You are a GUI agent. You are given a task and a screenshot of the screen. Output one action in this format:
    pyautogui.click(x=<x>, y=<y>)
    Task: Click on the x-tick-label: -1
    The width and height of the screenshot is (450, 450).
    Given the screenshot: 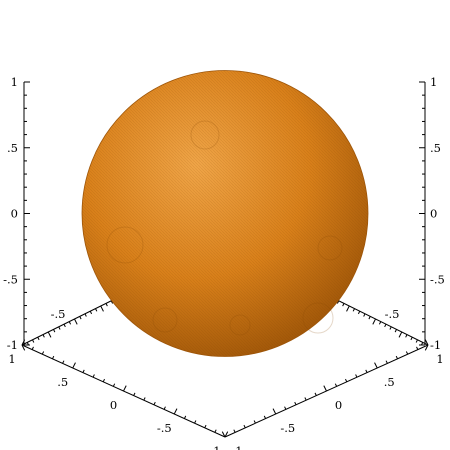 What is the action you would take?
    pyautogui.click(x=214, y=447)
    